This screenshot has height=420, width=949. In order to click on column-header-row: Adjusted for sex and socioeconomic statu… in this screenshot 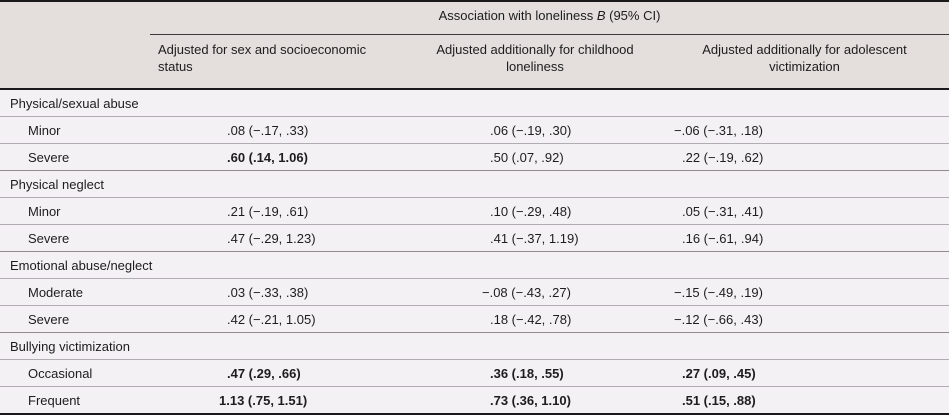, I will do `click(474, 61)`.